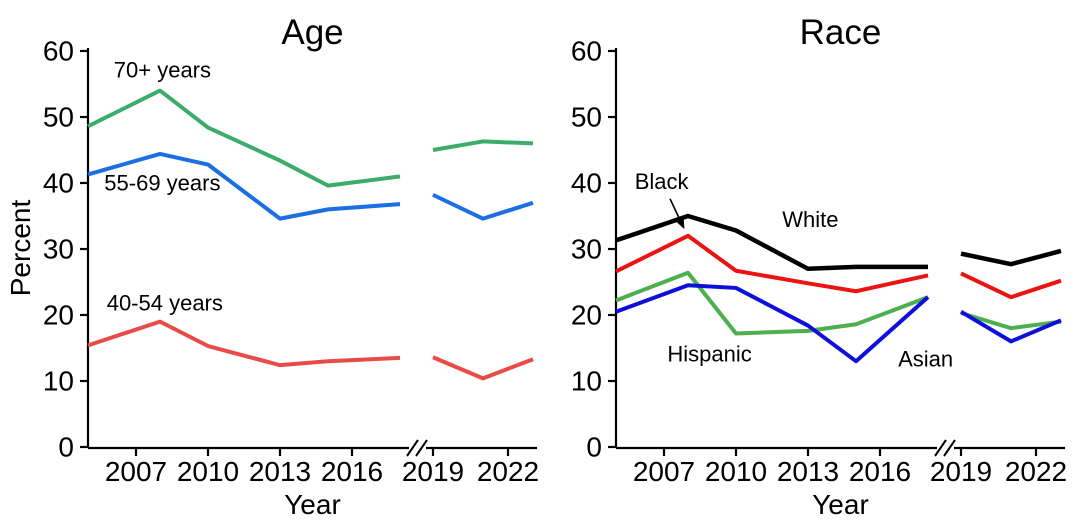 The height and width of the screenshot is (527, 1080). I want to click on age-y-tick-label-40: 40, so click(58, 183).